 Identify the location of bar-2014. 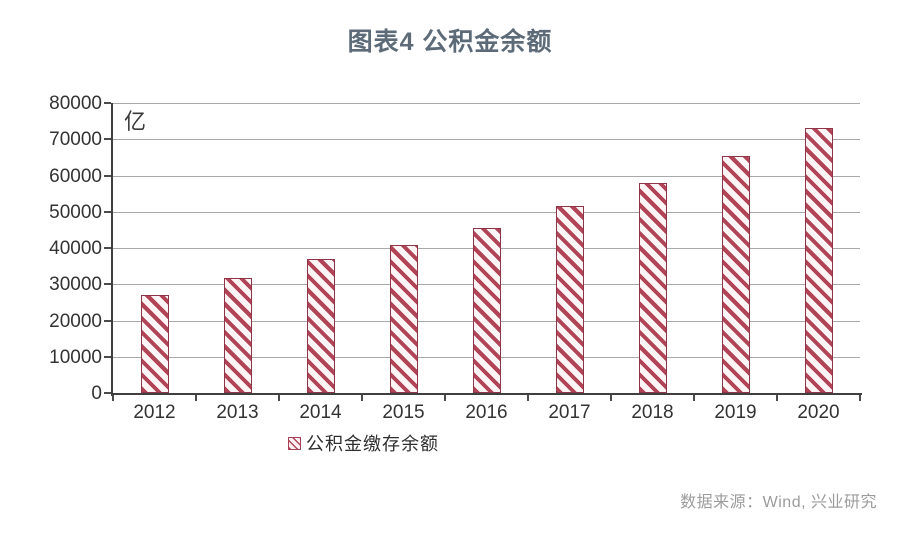
(320, 326).